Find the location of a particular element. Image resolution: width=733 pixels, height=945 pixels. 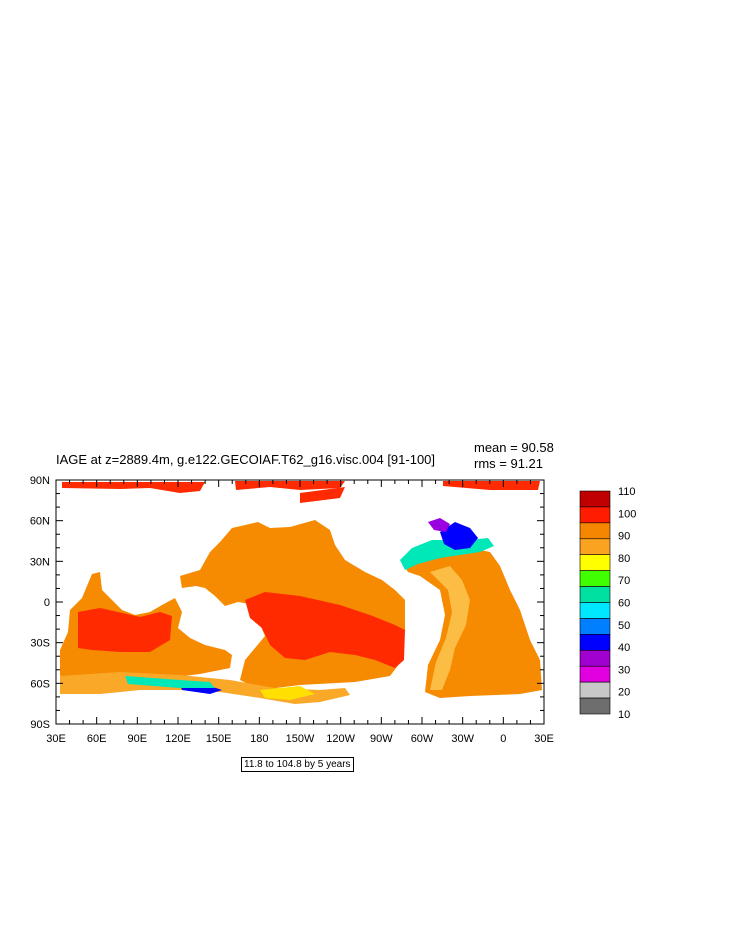

y-tick-label: 60S is located at coordinates (40, 684).